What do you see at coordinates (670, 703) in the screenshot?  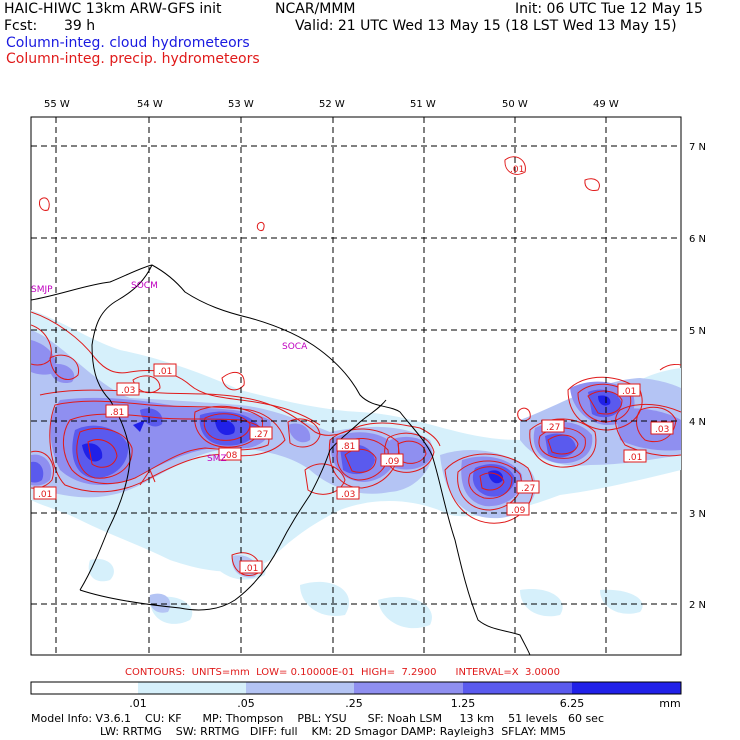 I see `scale-units: mm` at bounding box center [670, 703].